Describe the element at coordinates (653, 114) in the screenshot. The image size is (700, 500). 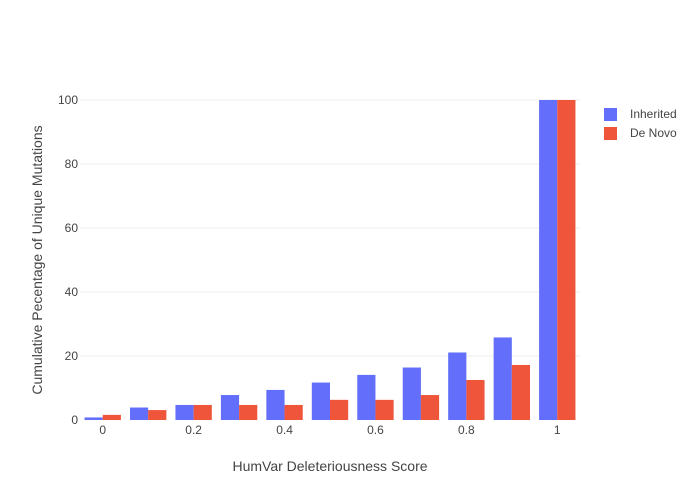
I see `legend-item-label: Inherited` at that location.